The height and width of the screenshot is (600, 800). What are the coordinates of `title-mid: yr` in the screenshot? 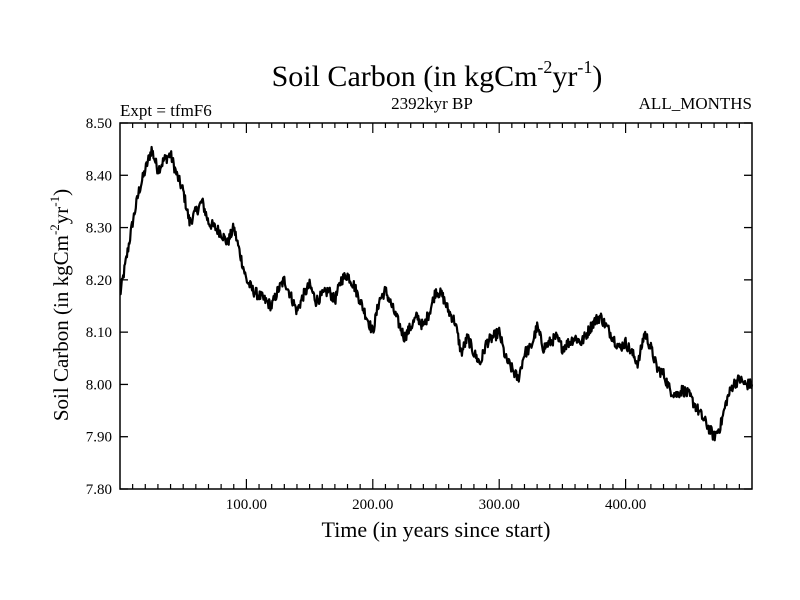 It's located at (564, 76).